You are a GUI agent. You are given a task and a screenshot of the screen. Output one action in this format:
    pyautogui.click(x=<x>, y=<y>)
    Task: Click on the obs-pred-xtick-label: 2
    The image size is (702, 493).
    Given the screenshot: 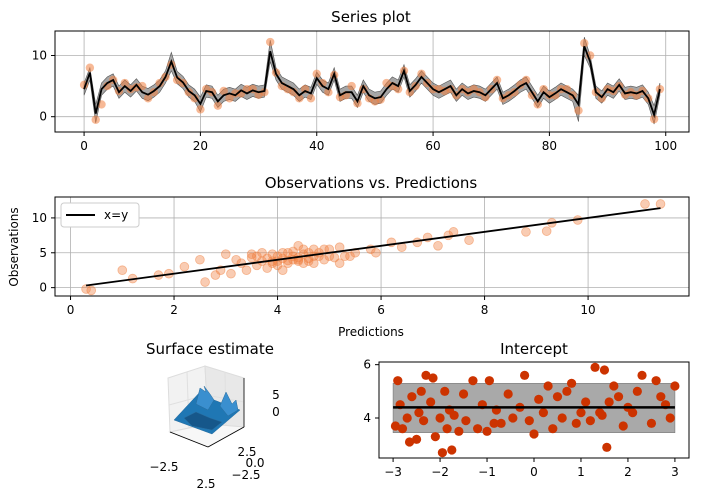 What is the action you would take?
    pyautogui.click(x=174, y=310)
    